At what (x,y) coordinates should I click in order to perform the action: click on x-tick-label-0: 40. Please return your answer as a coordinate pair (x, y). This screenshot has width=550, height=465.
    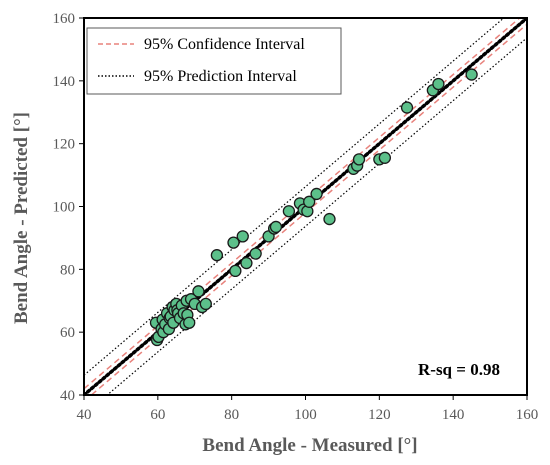
    Looking at the image, I should click on (84, 415).